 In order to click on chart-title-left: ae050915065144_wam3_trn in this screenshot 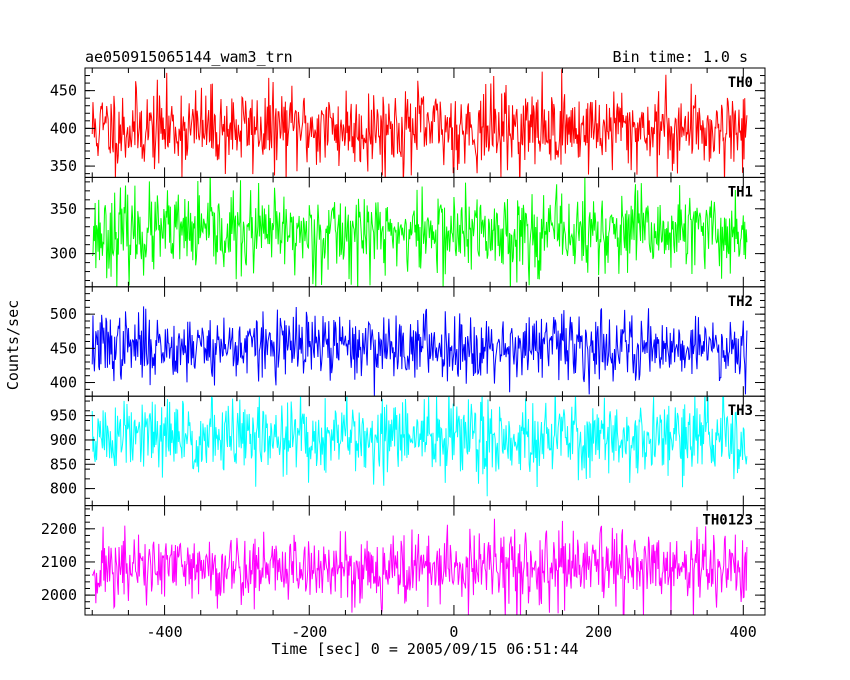, I will do `click(189, 57)`.